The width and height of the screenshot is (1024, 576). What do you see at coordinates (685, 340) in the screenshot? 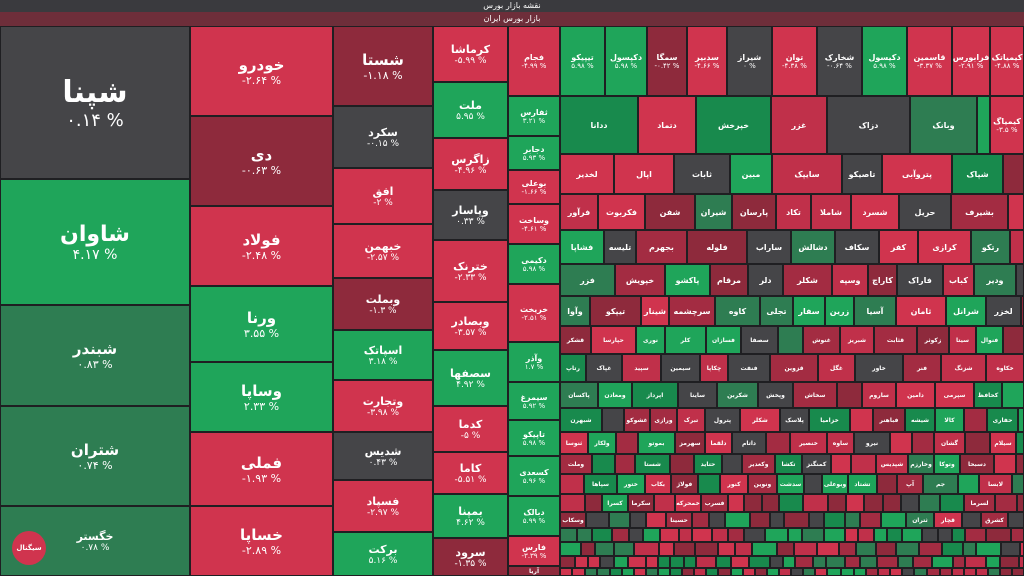
I see `stock-tile-small: کلر` at bounding box center [685, 340].